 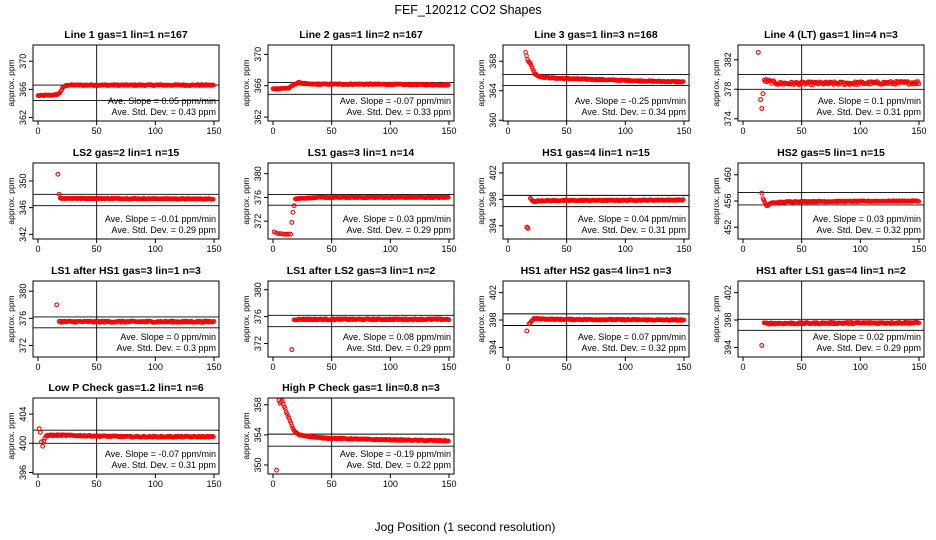 What do you see at coordinates (361, 388) in the screenshot?
I see `panel-title: High P Check gas=1 lin=0.8 n=3` at bounding box center [361, 388].